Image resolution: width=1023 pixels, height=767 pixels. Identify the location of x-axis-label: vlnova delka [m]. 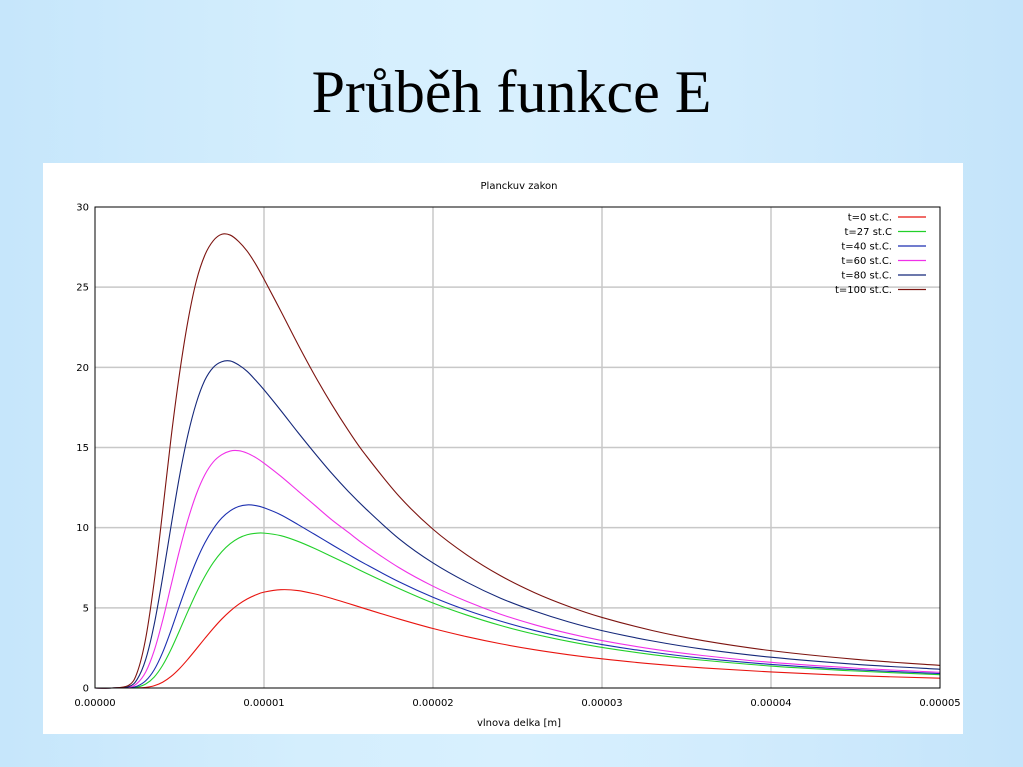
(519, 723).